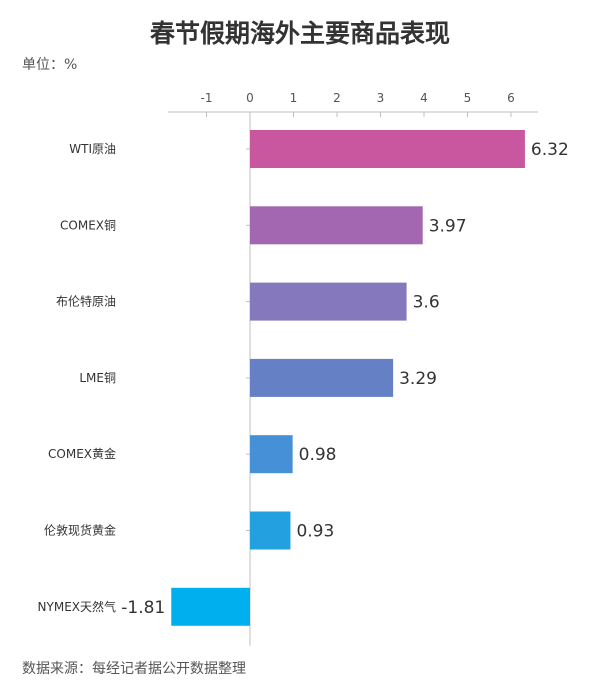  What do you see at coordinates (82, 453) in the screenshot?
I see `category-label: COMEX黄金` at bounding box center [82, 453].